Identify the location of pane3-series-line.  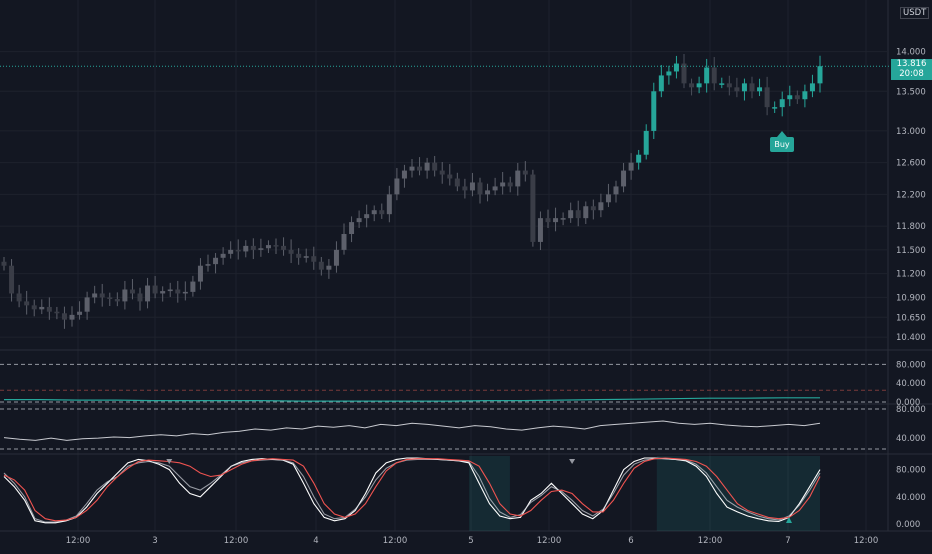
(412, 490).